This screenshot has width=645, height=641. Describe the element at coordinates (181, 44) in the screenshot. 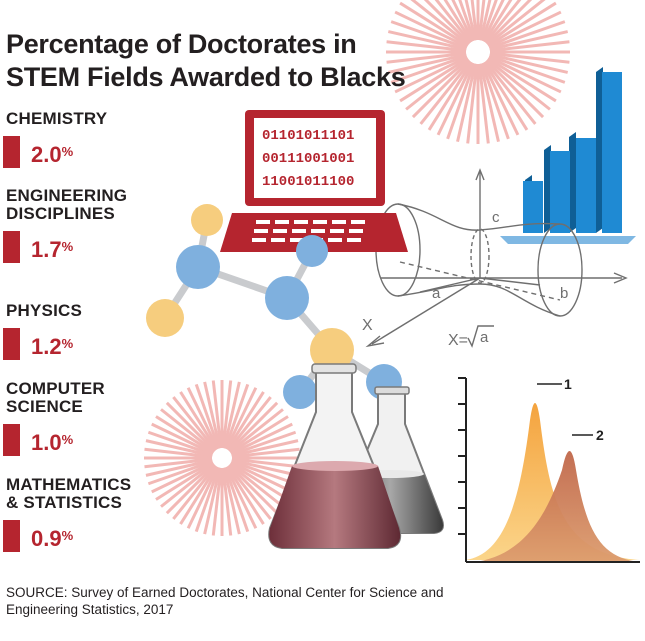

I see `title-line: Percentage of Doctorates in` at that location.